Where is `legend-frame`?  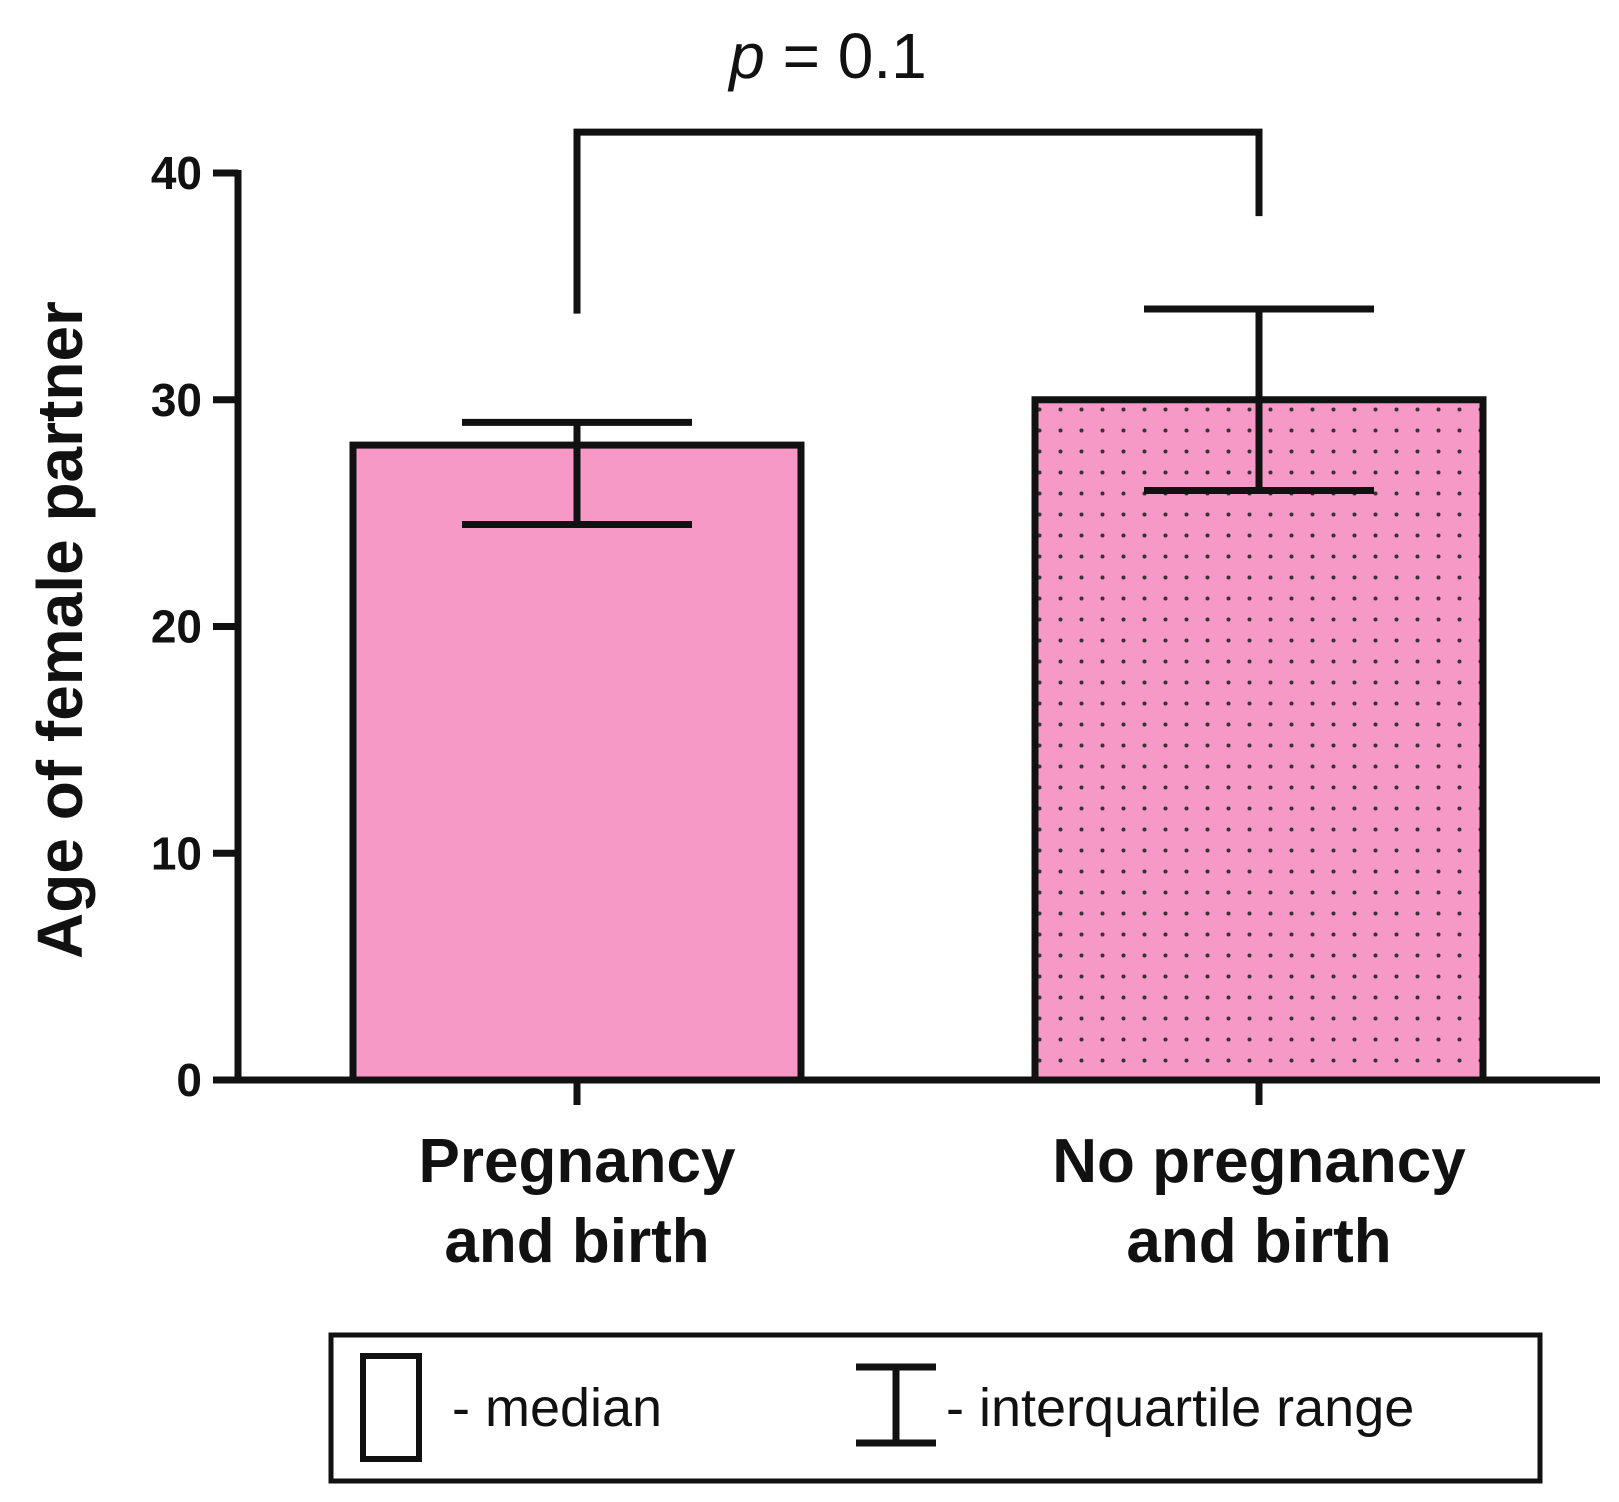 legend-frame is located at coordinates (935, 1408).